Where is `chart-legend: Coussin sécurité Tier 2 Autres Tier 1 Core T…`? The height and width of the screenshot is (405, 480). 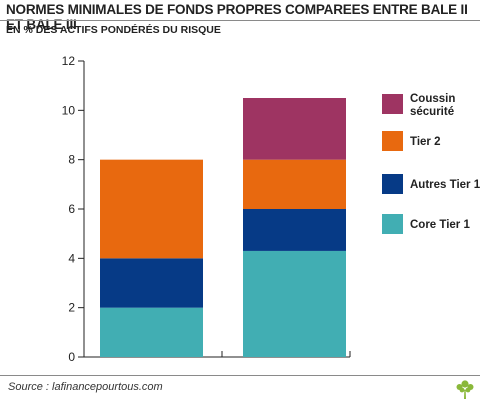
chart-legend: Coussin sécurité Tier 2 Autres Tier 1 Core T… is located at coordinates (431, 163).